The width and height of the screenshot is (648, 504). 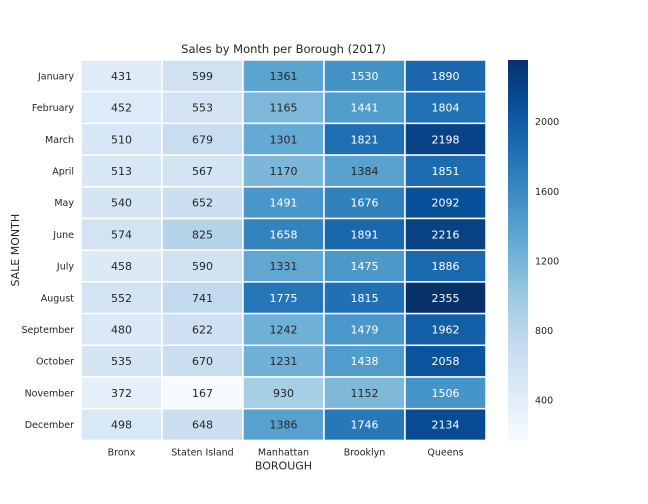 I want to click on cell-value-label: 513, so click(x=121, y=171).